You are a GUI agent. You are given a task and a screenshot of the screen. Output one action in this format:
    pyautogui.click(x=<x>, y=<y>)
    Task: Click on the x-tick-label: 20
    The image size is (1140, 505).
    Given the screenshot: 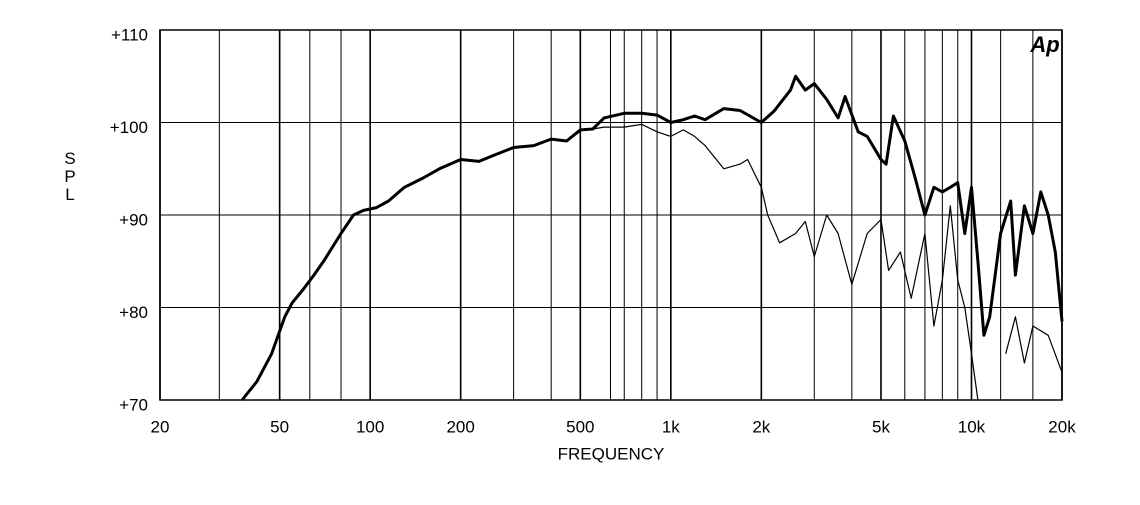 What is the action you would take?
    pyautogui.click(x=160, y=426)
    